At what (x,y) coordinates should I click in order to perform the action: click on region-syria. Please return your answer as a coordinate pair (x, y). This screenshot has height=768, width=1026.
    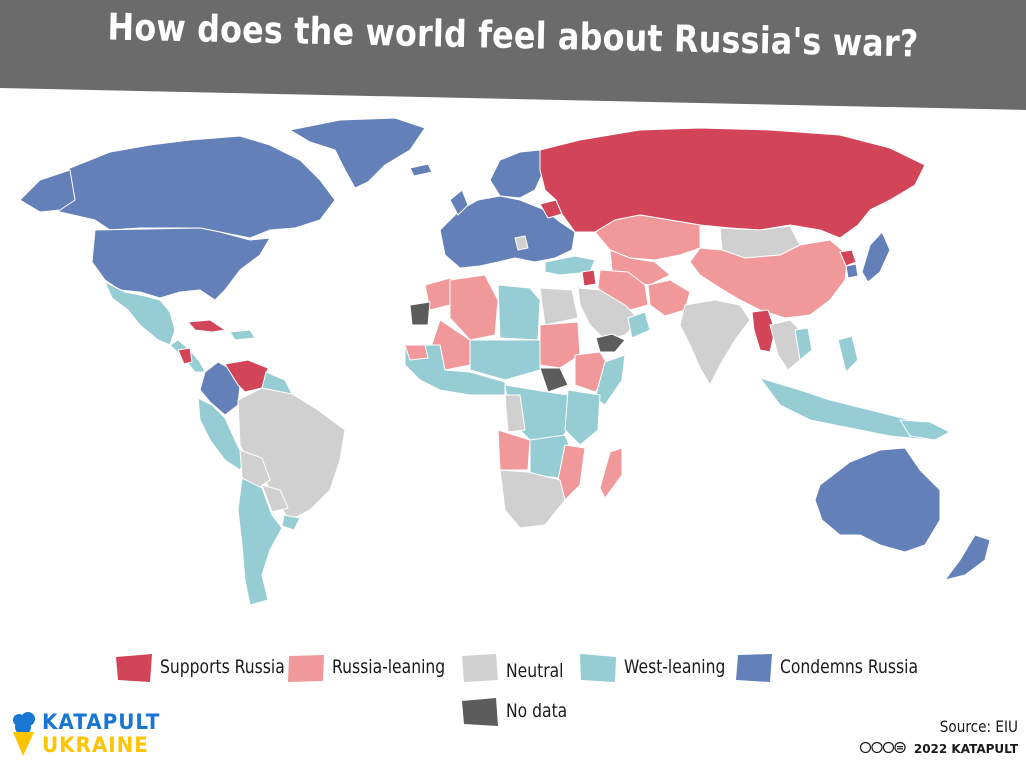
    Looking at the image, I should click on (589, 278).